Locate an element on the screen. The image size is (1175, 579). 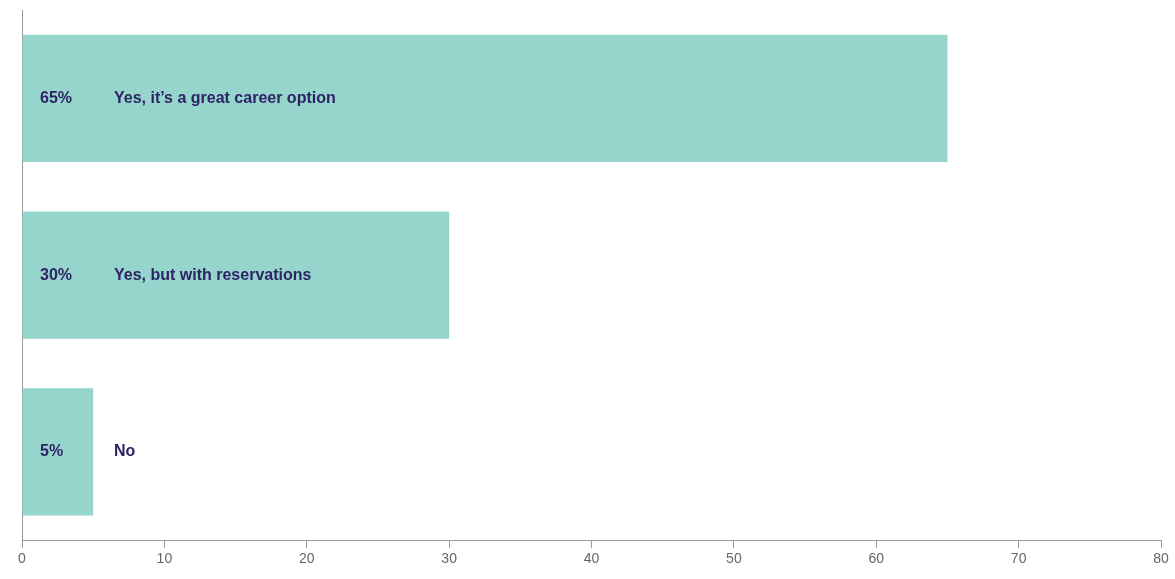
x-tick-label: 40 is located at coordinates (591, 558).